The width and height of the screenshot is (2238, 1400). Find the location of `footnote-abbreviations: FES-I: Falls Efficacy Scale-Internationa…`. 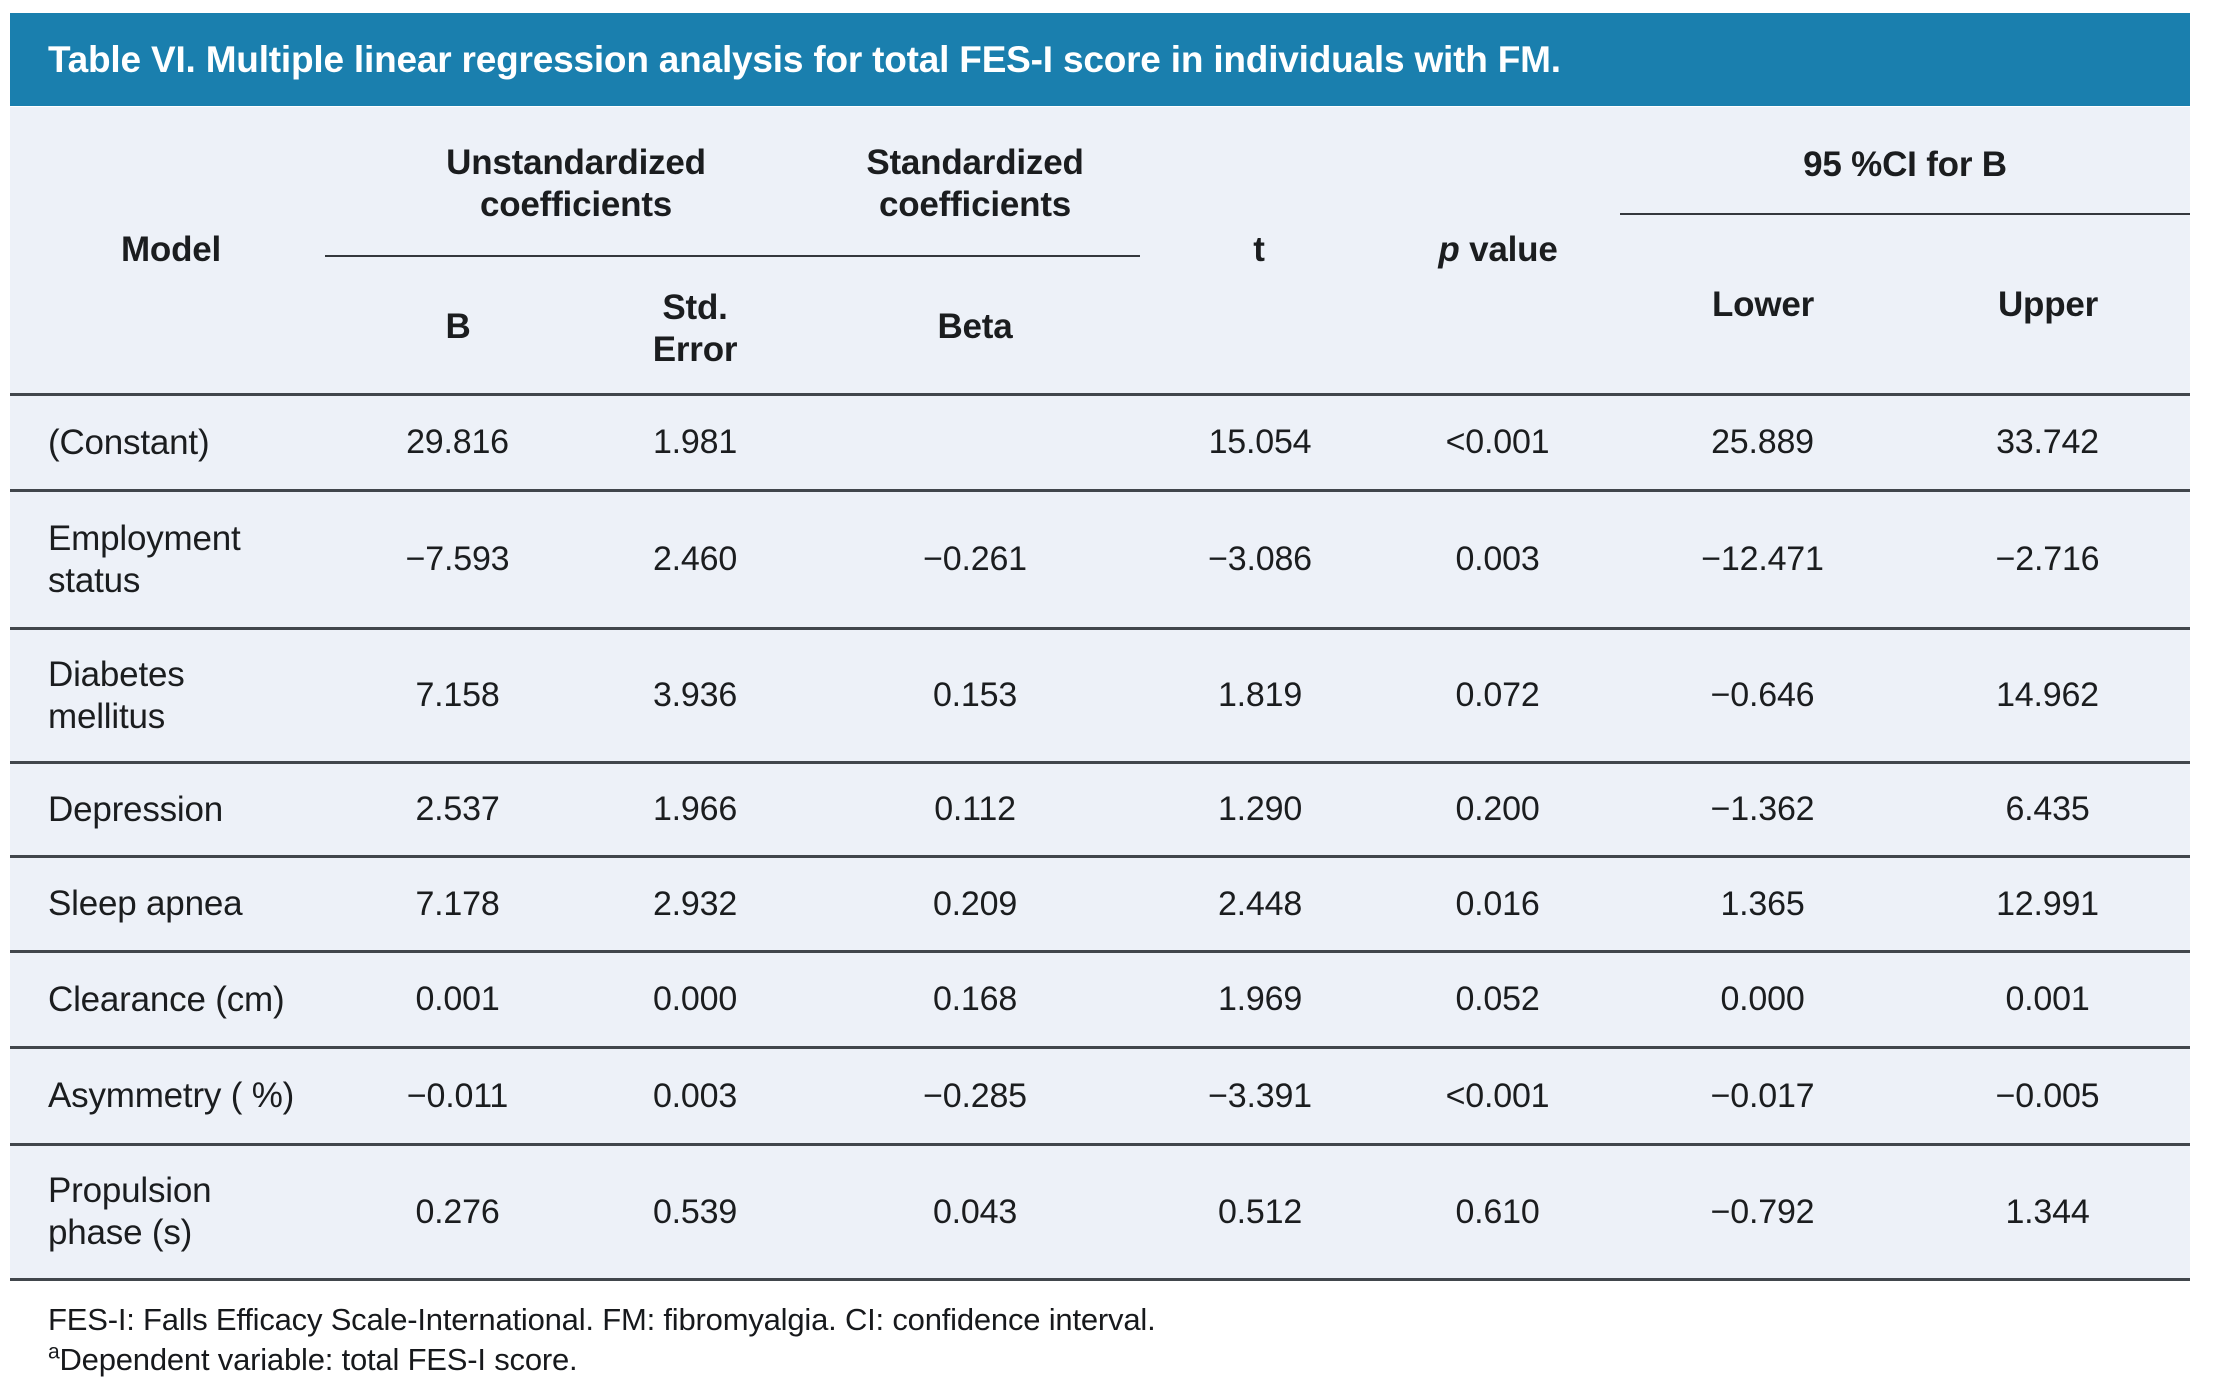

footnote-abbreviations: FES-I: Falls Efficacy Scale-Internationa… is located at coordinates (602, 1319).